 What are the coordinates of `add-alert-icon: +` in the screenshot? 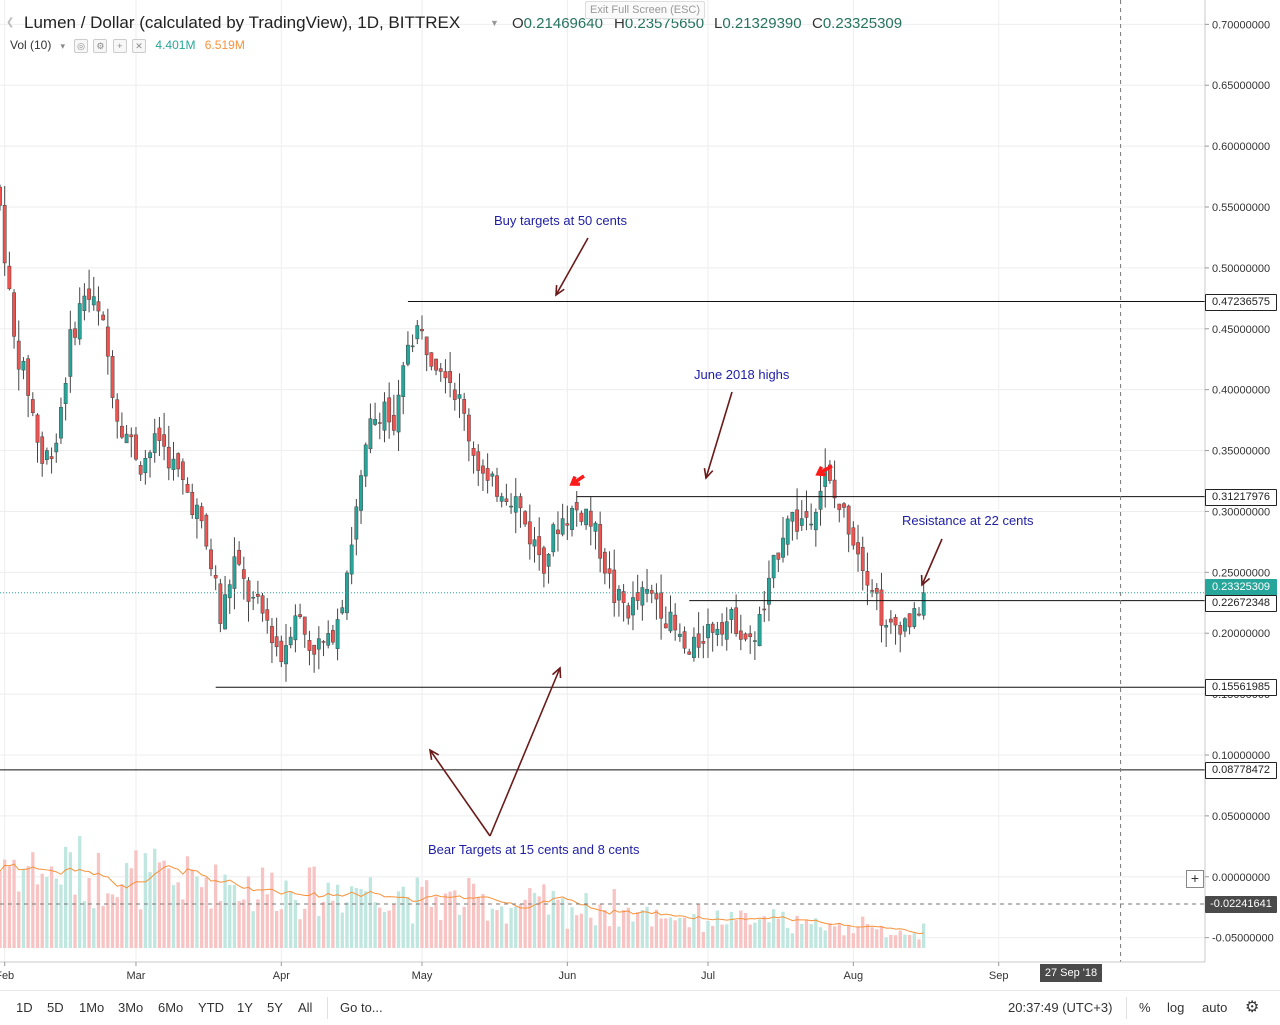 It's located at (1195, 879).